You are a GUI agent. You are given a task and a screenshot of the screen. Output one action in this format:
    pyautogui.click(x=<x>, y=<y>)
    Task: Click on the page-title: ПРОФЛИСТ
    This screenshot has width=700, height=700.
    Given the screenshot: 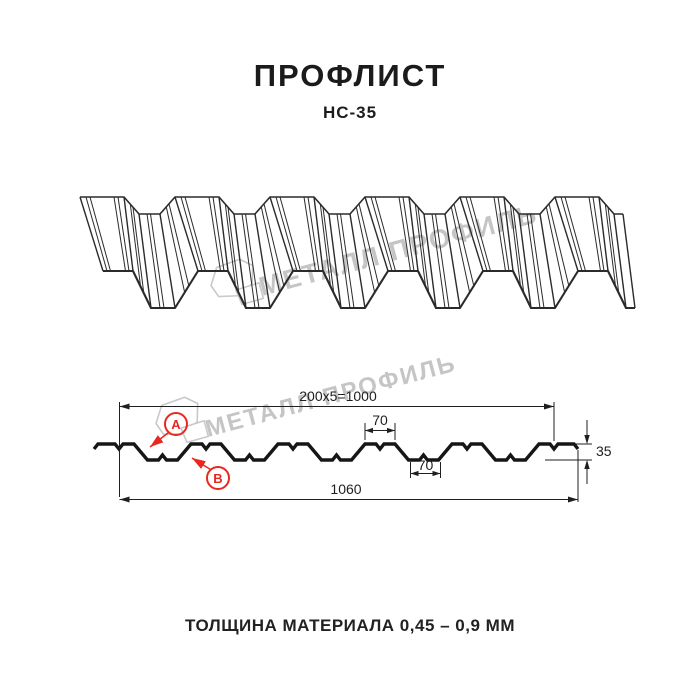 What is the action you would take?
    pyautogui.click(x=350, y=75)
    